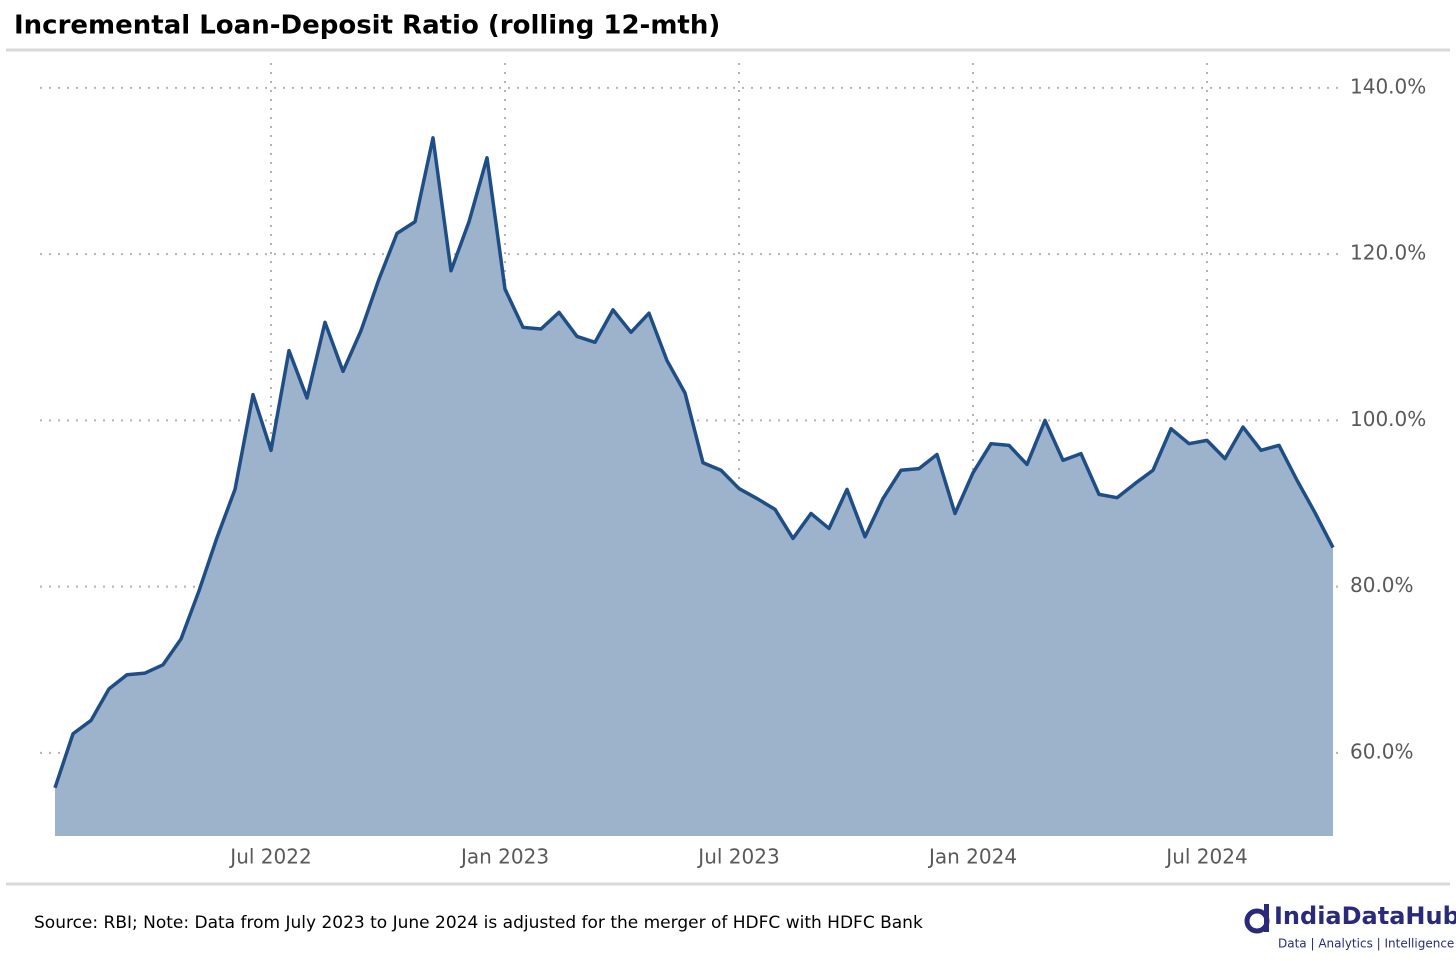 Image resolution: width=1456 pixels, height=961 pixels. I want to click on x-tick-label: Jul 2024, so click(1205, 857).